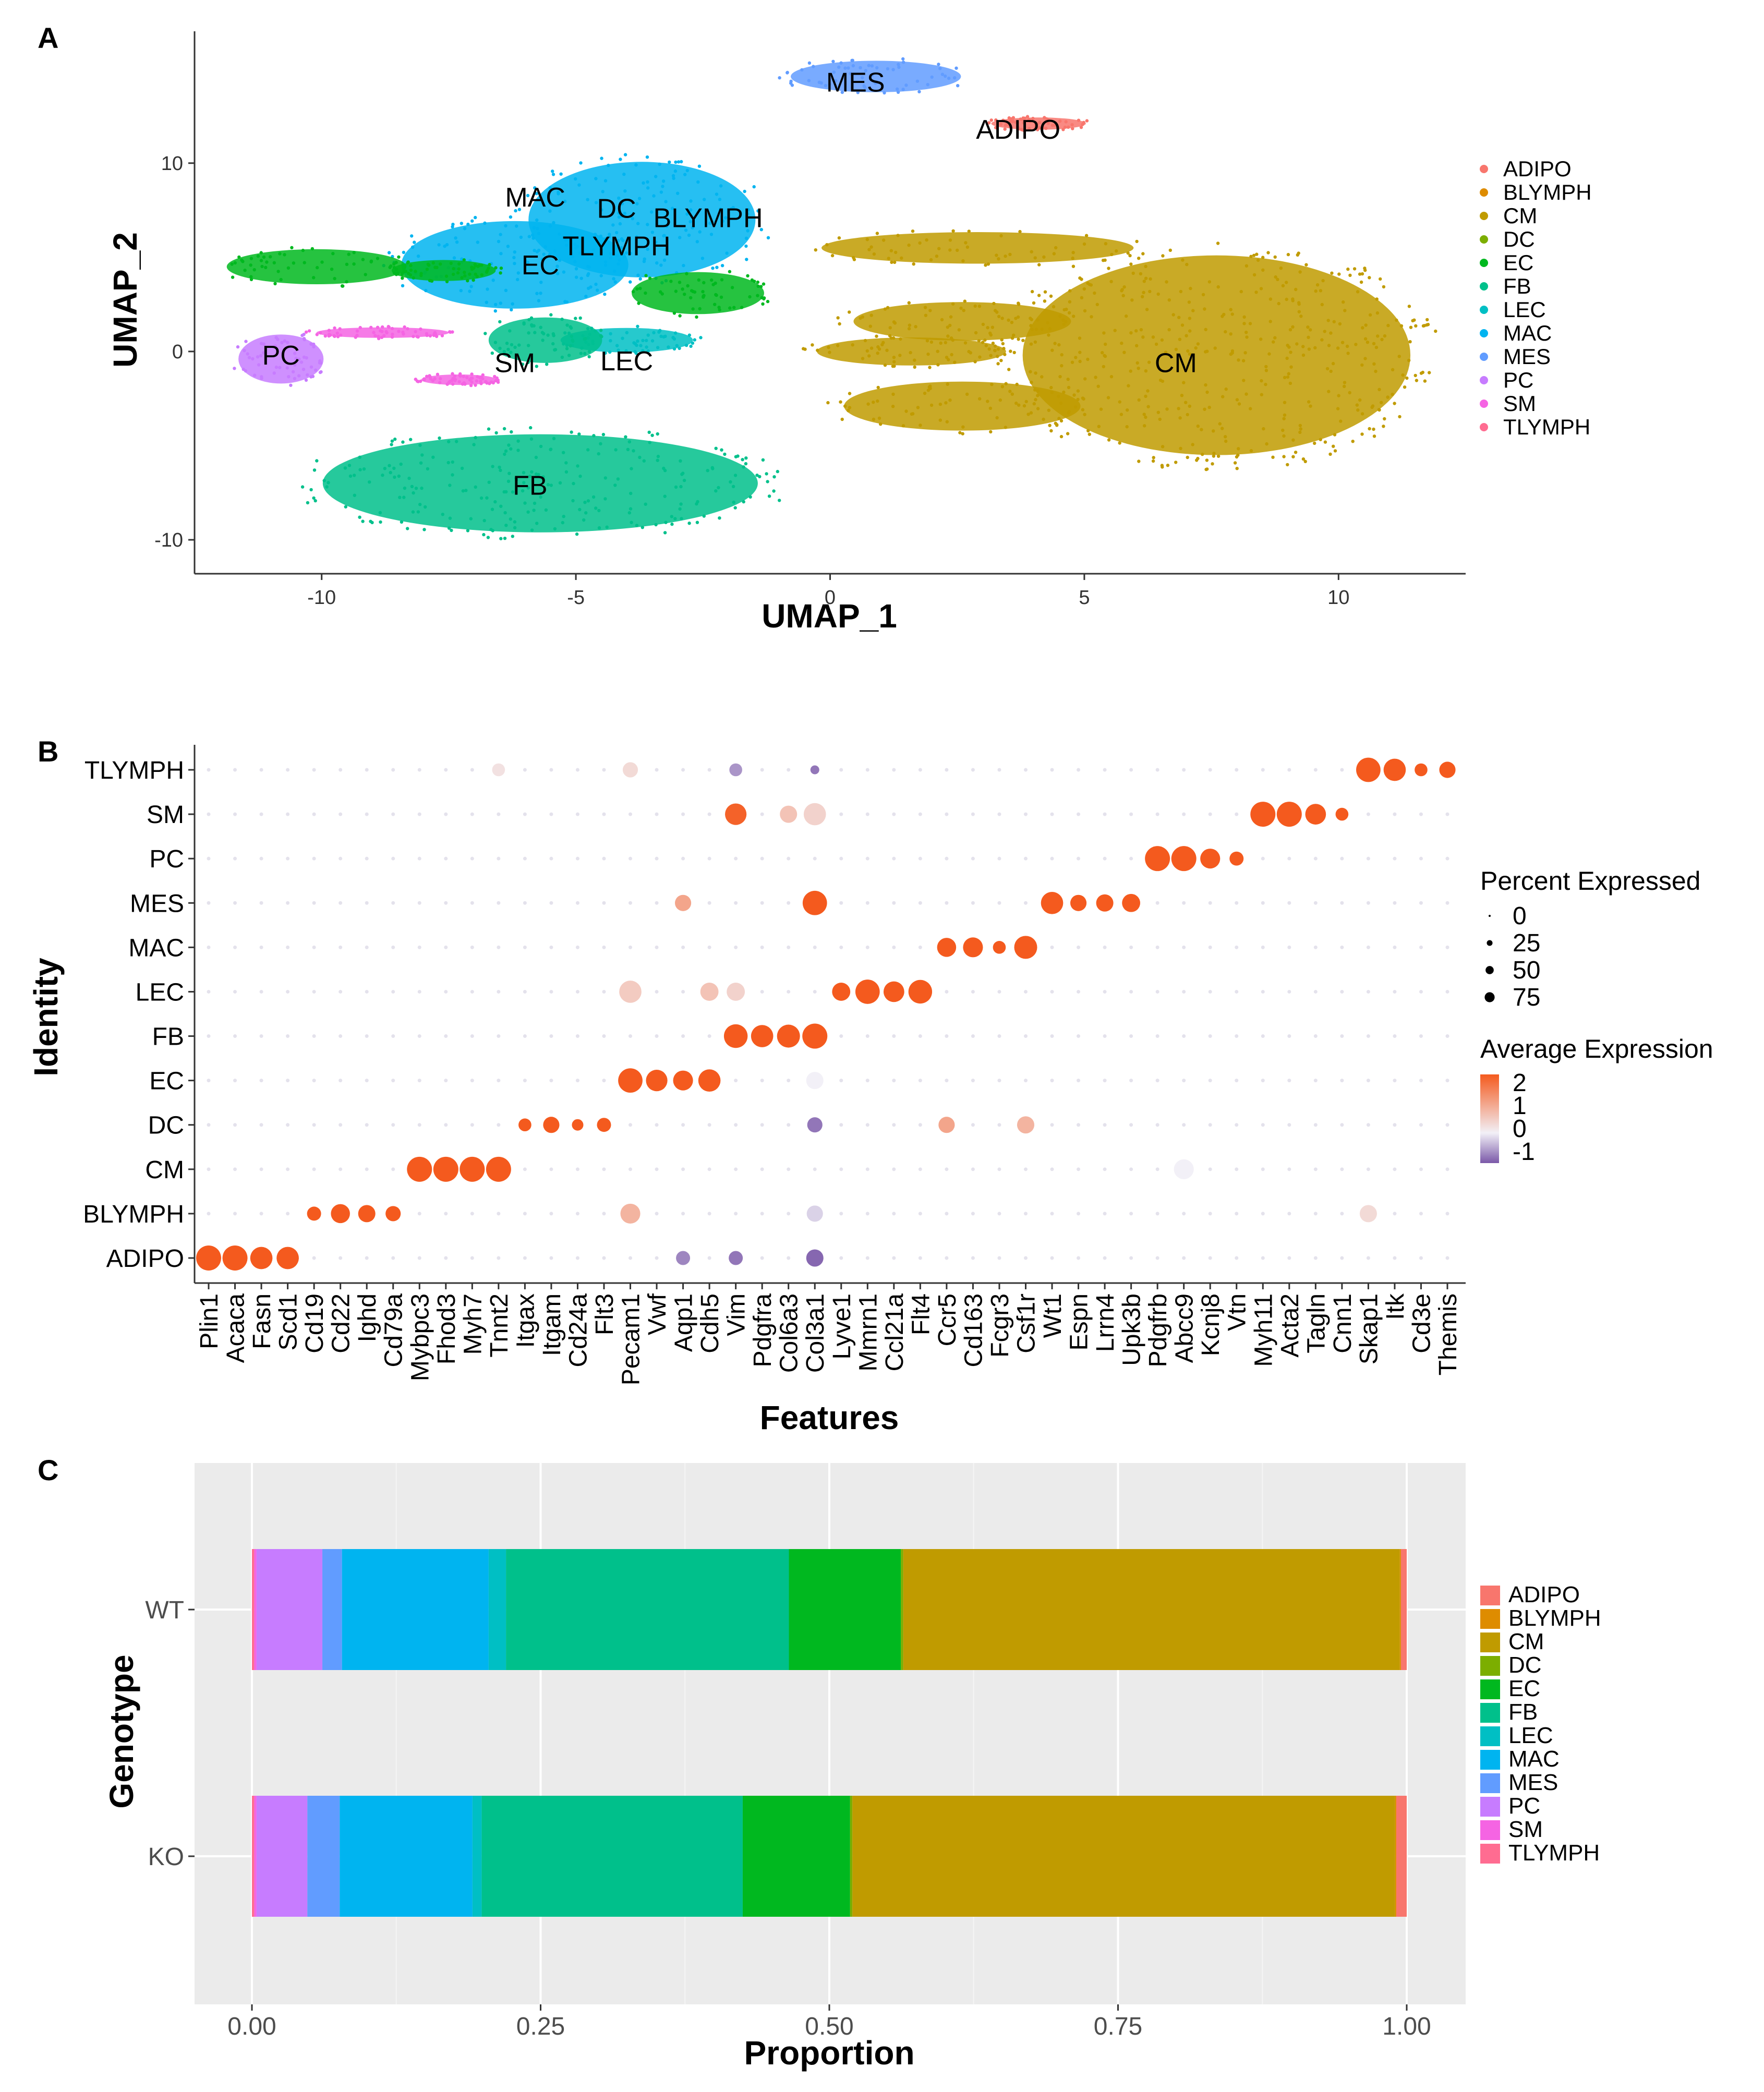  Describe the element at coordinates (1490, 1783) in the screenshot. I see `bar-legend-swatch` at that location.